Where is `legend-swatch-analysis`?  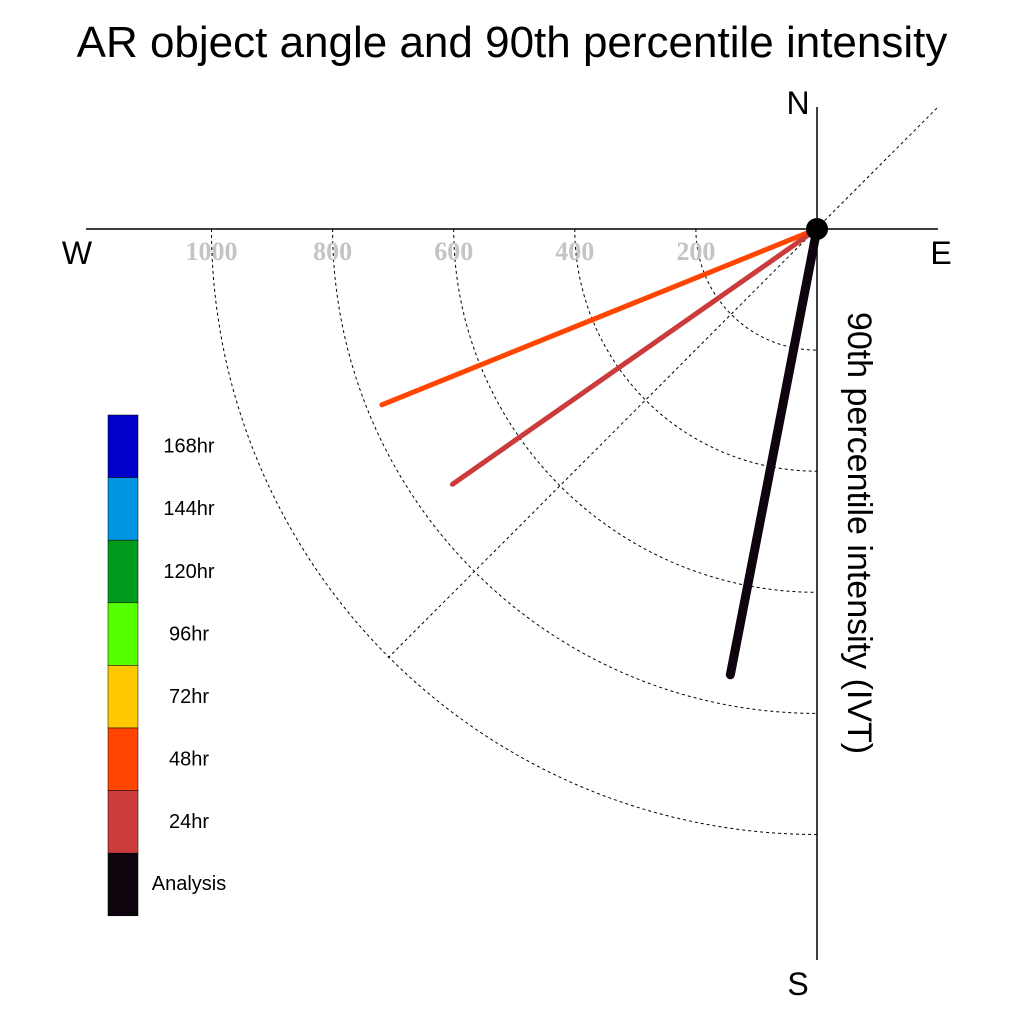 legend-swatch-analysis is located at coordinates (123, 884).